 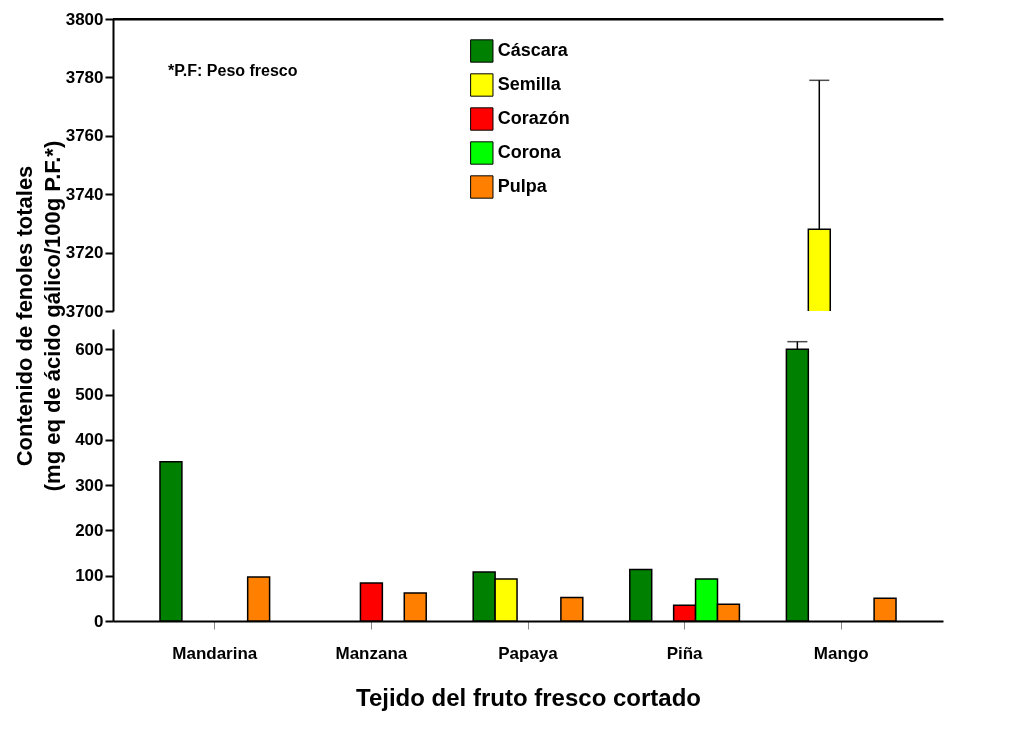 I want to click on y-tick-label: 3800, so click(x=84, y=19).